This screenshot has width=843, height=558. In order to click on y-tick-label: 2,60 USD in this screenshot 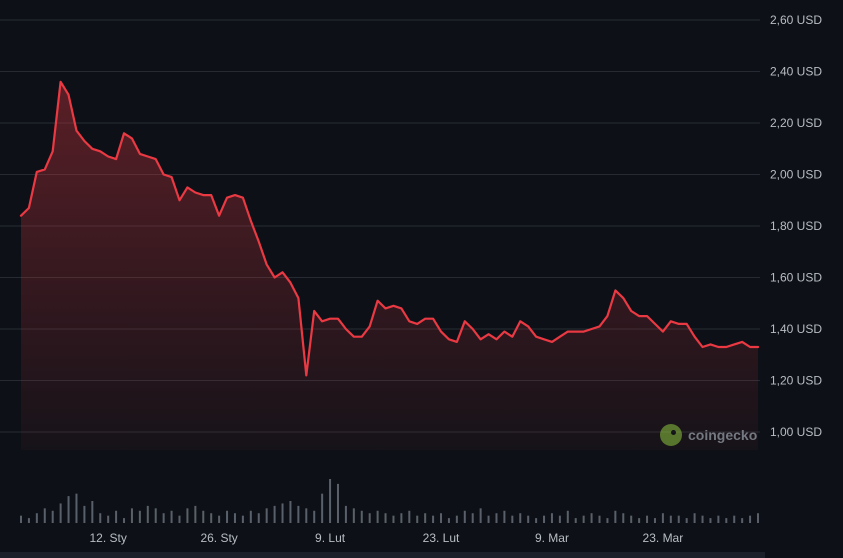, I will do `click(796, 20)`.